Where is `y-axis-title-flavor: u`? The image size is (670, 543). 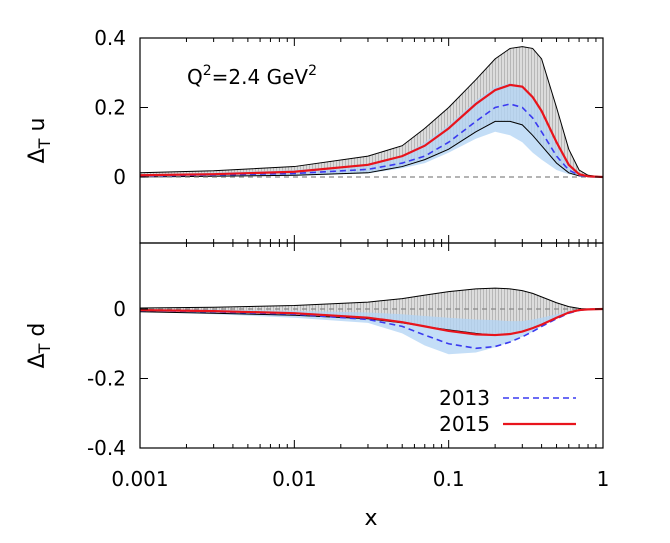
y-axis-title-flavor: u is located at coordinates (37, 128).